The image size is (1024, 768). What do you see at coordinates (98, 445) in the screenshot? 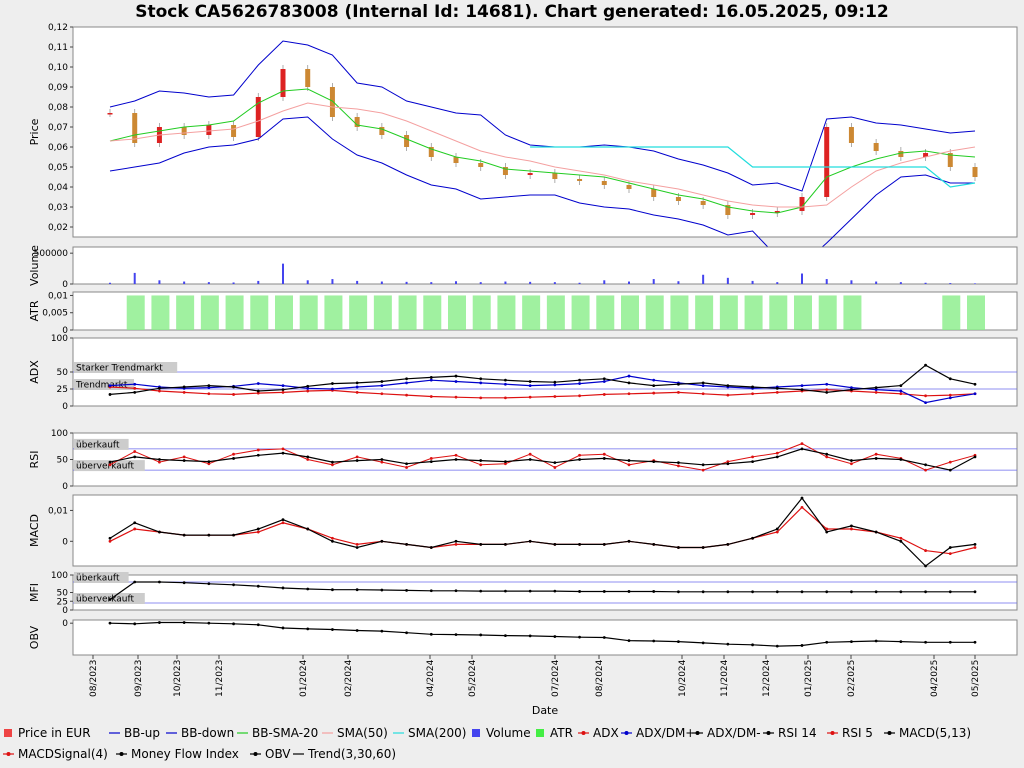
I see `rsi-band-label: überkauft` at bounding box center [98, 445].